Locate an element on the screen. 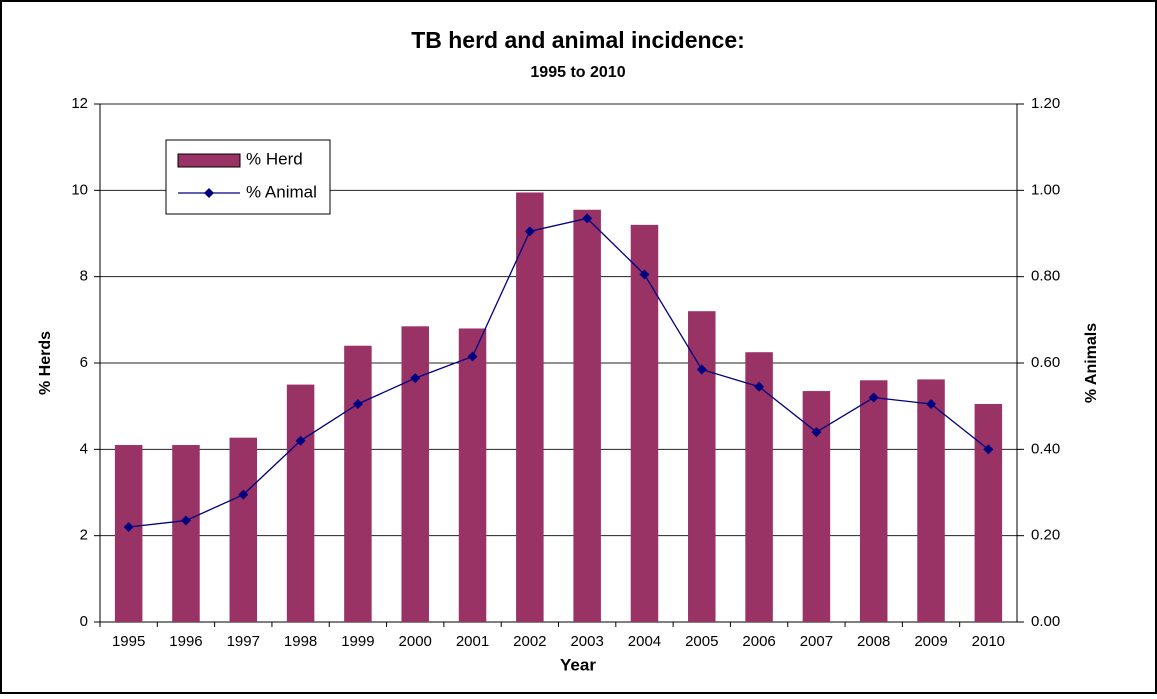 This screenshot has width=1157, height=699. y-tick-label: 6 is located at coordinates (84, 362).